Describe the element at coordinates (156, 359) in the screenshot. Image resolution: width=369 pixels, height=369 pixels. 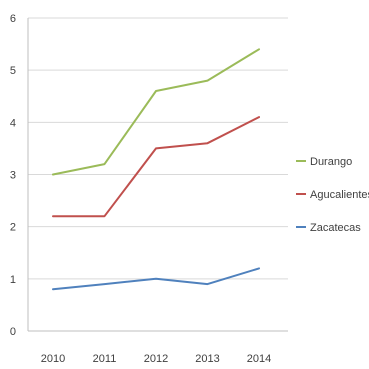
I see `x-tick-label: 2012` at that location.